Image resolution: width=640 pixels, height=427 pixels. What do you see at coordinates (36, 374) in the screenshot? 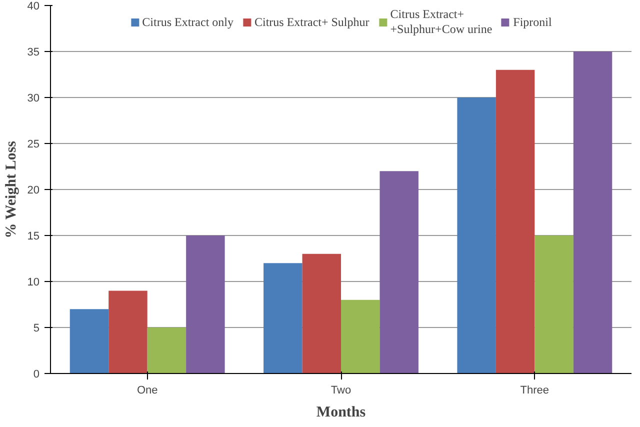
I see `y-tick-label: 0` at bounding box center [36, 374].